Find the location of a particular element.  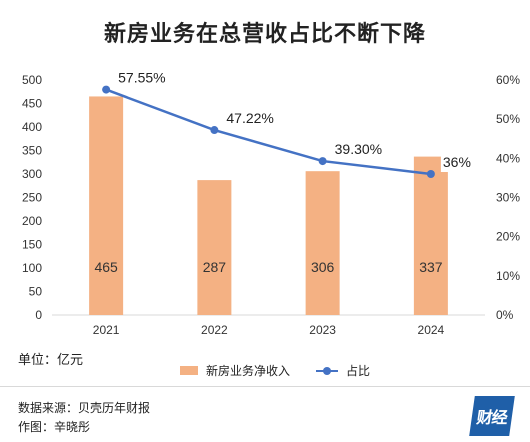

y-left-tick-label: 350 is located at coordinates (32, 151).